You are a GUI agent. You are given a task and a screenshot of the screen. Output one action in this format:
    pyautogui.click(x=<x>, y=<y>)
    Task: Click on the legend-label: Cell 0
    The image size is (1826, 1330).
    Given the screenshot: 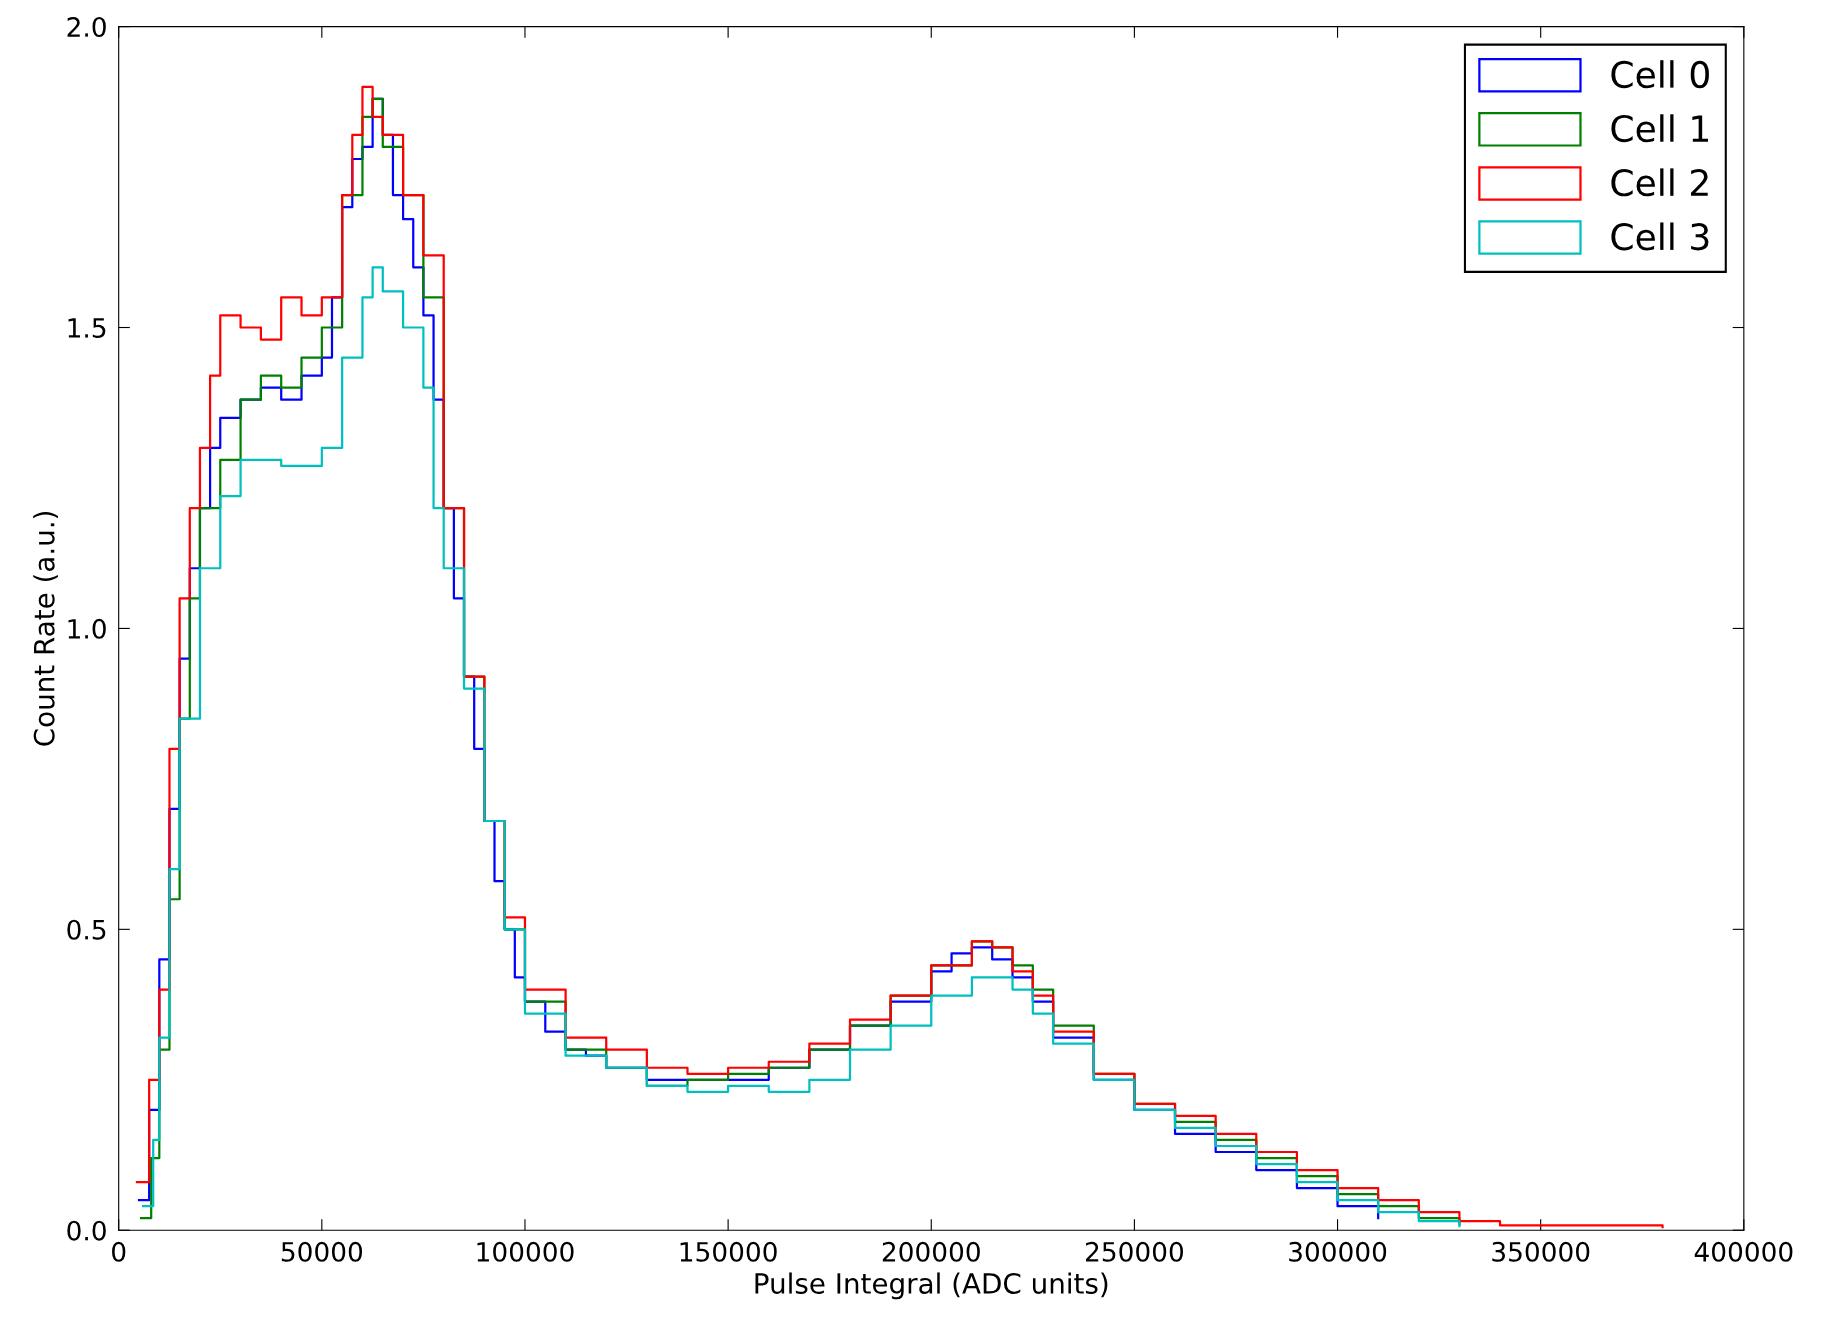 What is the action you would take?
    pyautogui.click(x=1660, y=74)
    